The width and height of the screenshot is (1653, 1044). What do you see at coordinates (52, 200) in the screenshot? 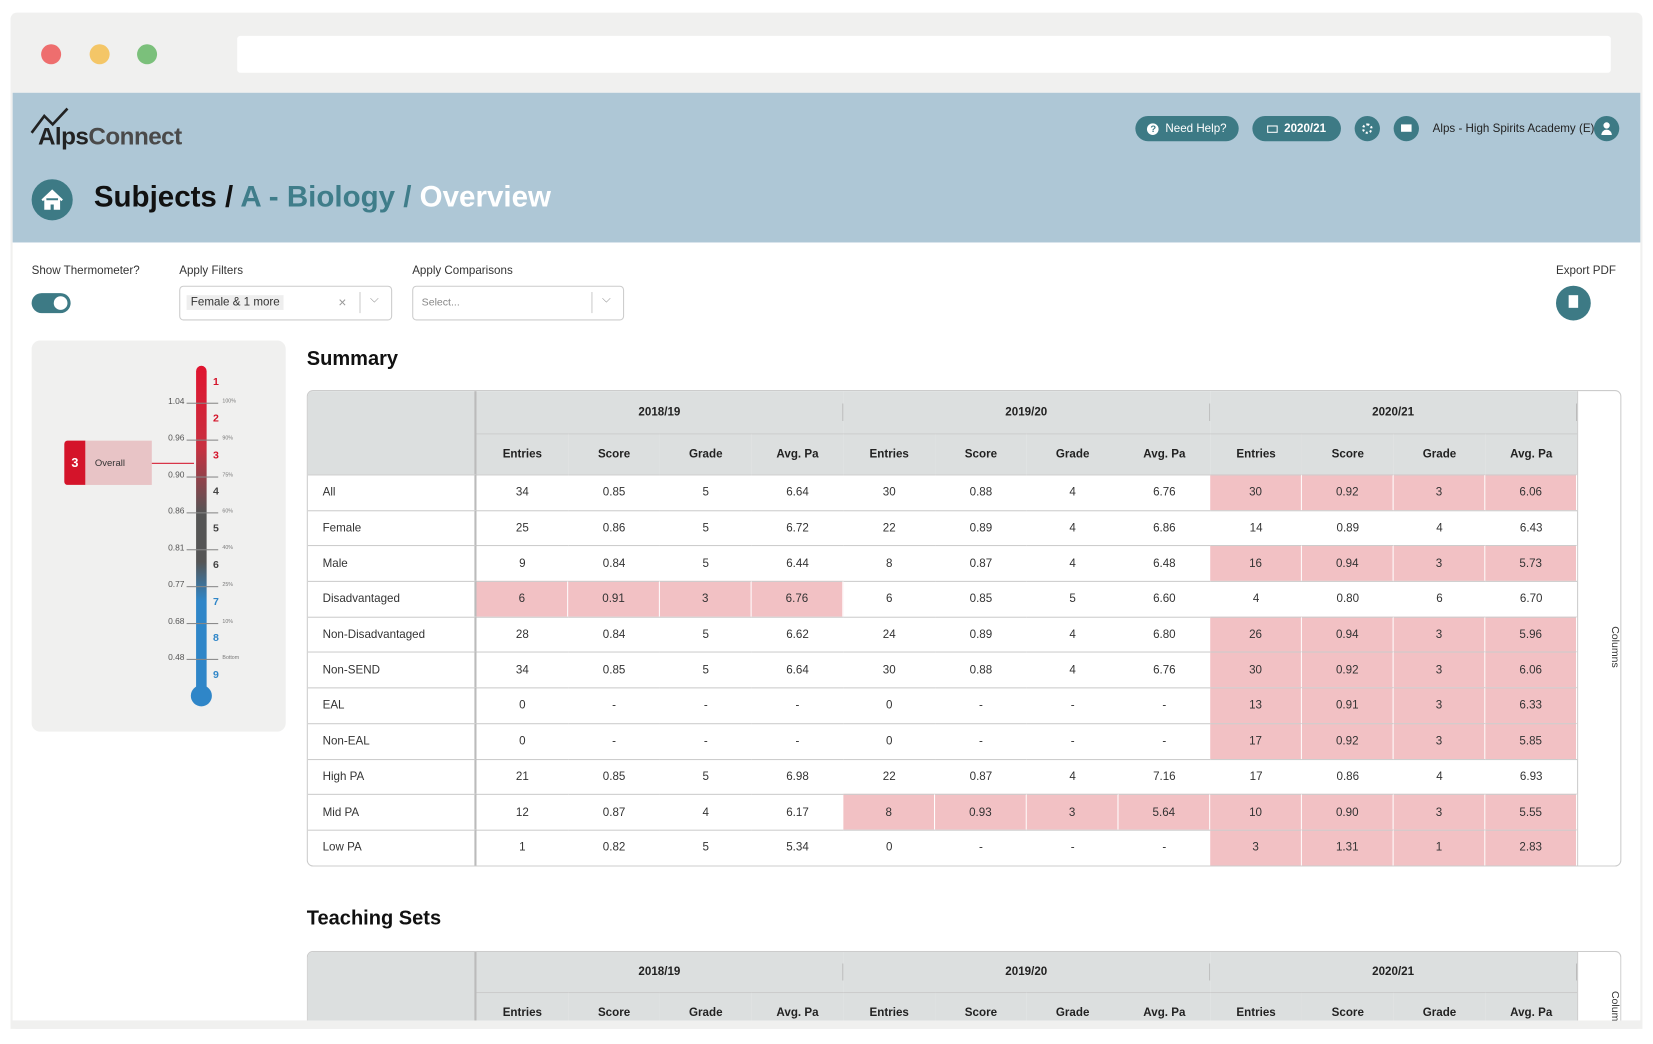
I see `home-button` at bounding box center [52, 200].